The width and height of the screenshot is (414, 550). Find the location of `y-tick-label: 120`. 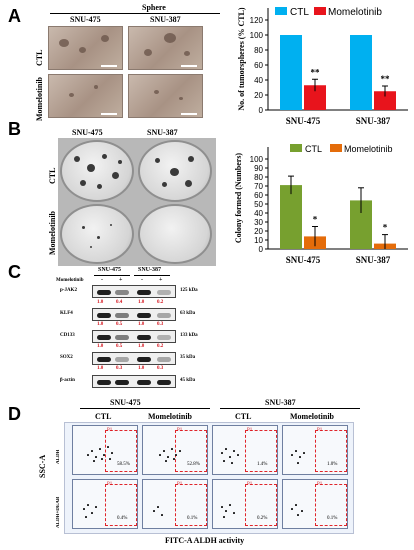

y-tick-label: 120 is located at coordinates (257, 20).